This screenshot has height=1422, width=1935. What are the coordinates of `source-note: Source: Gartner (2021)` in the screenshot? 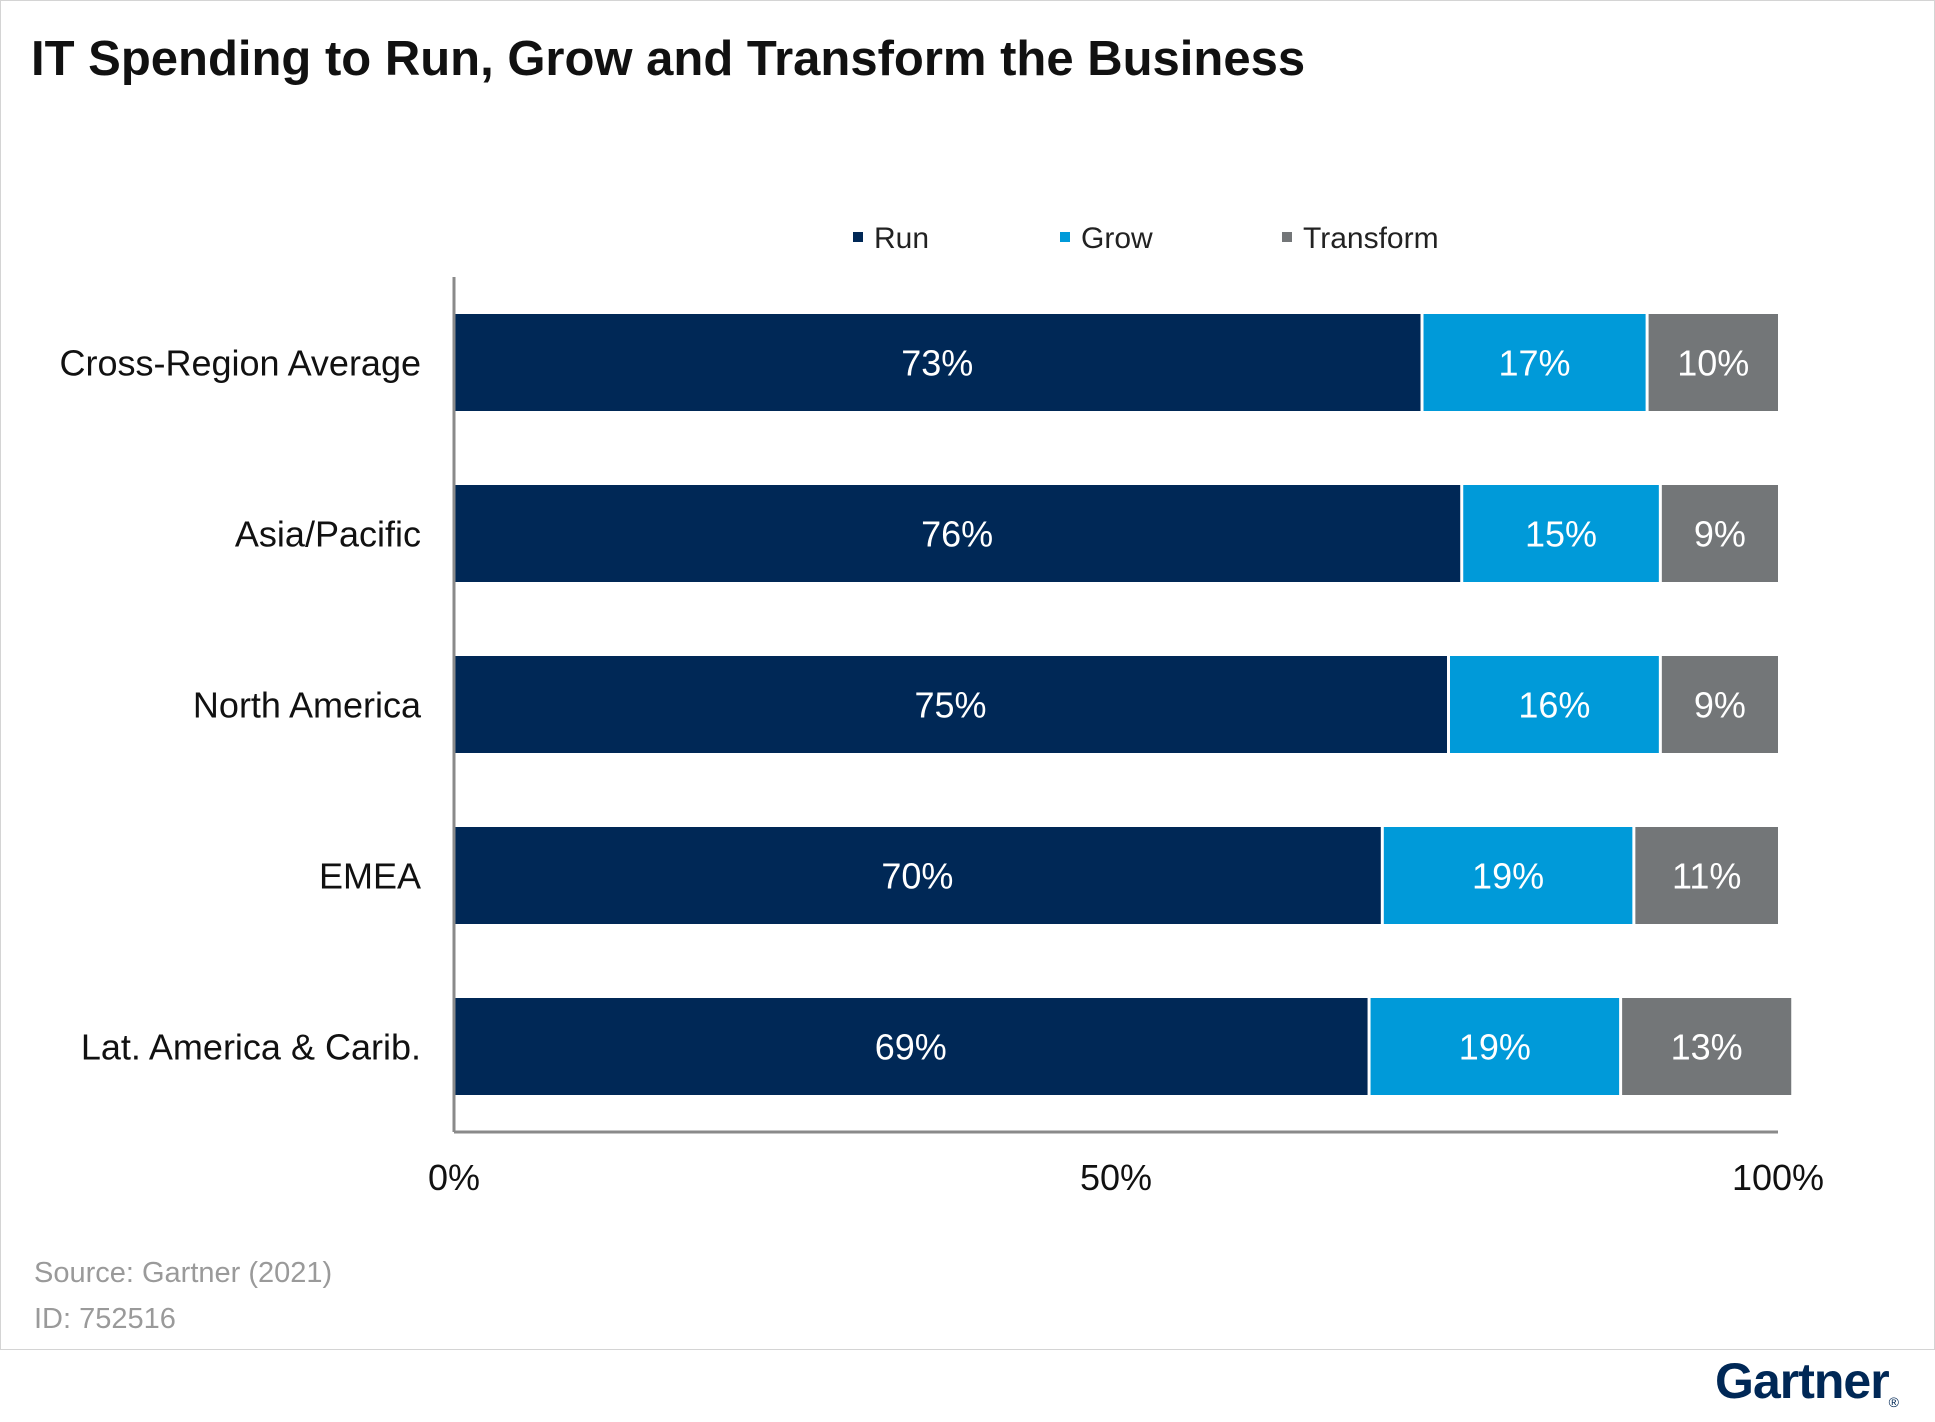 It's located at (183, 1273).